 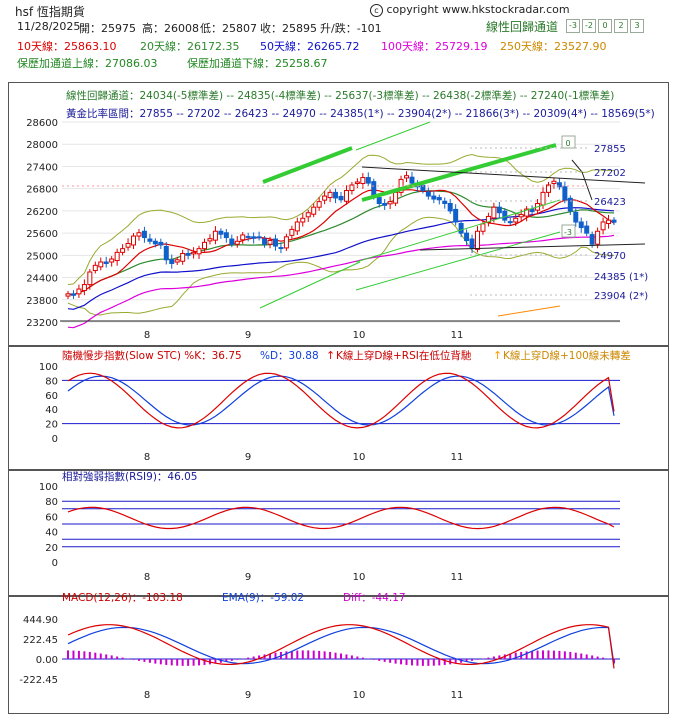 What do you see at coordinates (621, 277) in the screenshot?
I see `fib-label: 24385 (1*)` at bounding box center [621, 277].